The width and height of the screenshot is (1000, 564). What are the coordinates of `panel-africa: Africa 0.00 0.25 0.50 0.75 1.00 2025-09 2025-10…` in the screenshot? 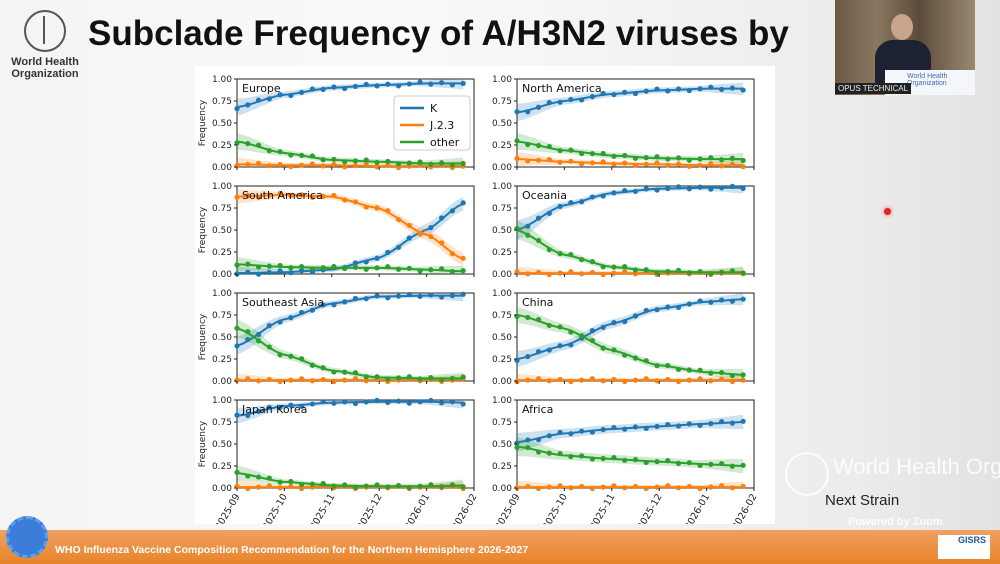 It's located at (626, 460).